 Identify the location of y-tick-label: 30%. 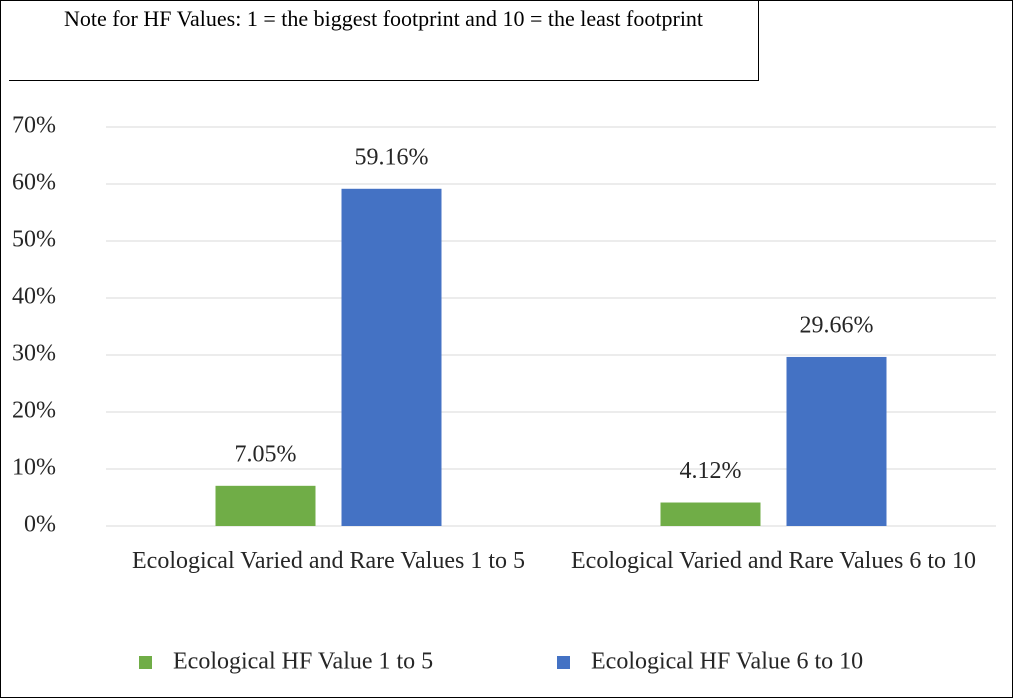
(34, 354).